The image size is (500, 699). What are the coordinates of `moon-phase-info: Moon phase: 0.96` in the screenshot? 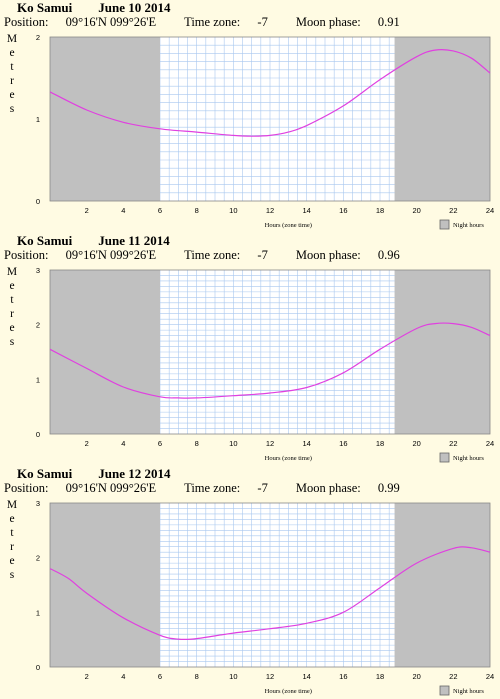 It's located at (355, 255).